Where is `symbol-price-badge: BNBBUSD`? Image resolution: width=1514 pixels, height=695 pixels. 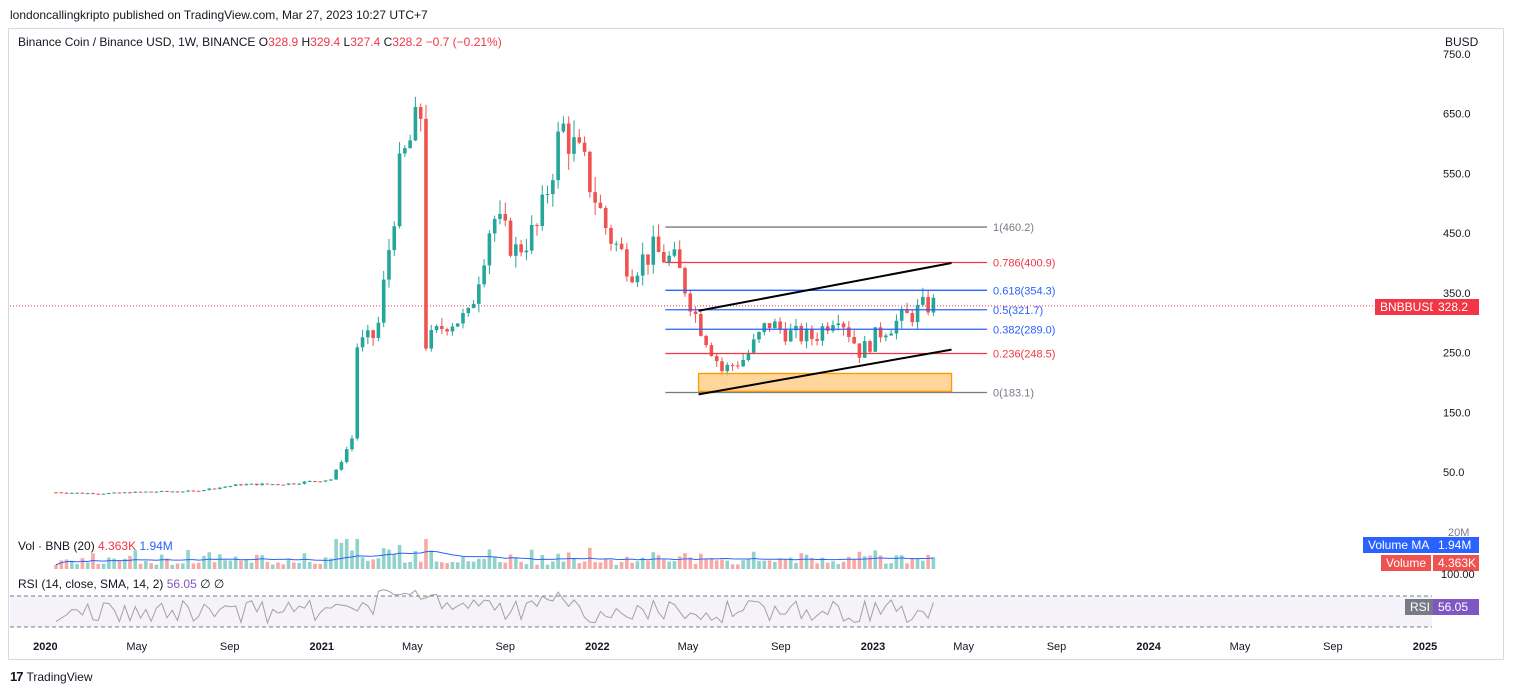
symbol-price-badge: BNBBUSD is located at coordinates (1409, 307).